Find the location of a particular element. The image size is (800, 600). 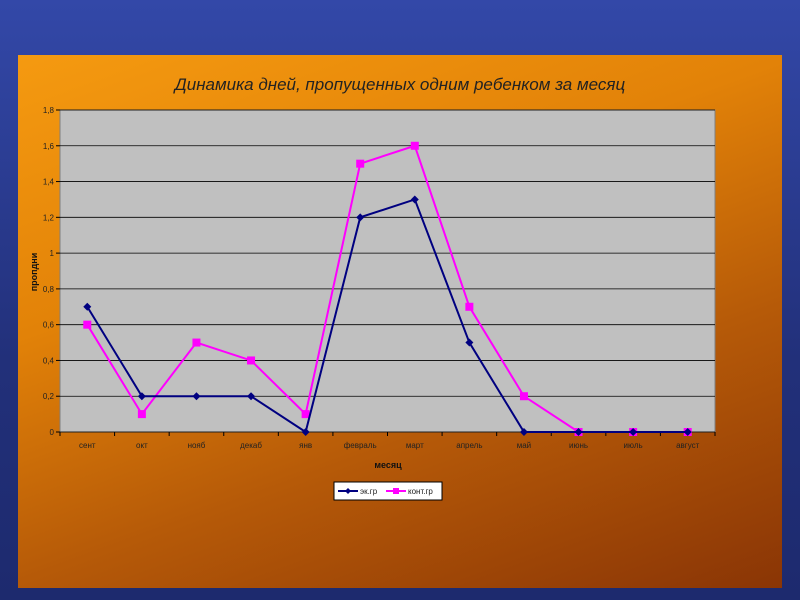

x-tick-label: сент is located at coordinates (87, 445).